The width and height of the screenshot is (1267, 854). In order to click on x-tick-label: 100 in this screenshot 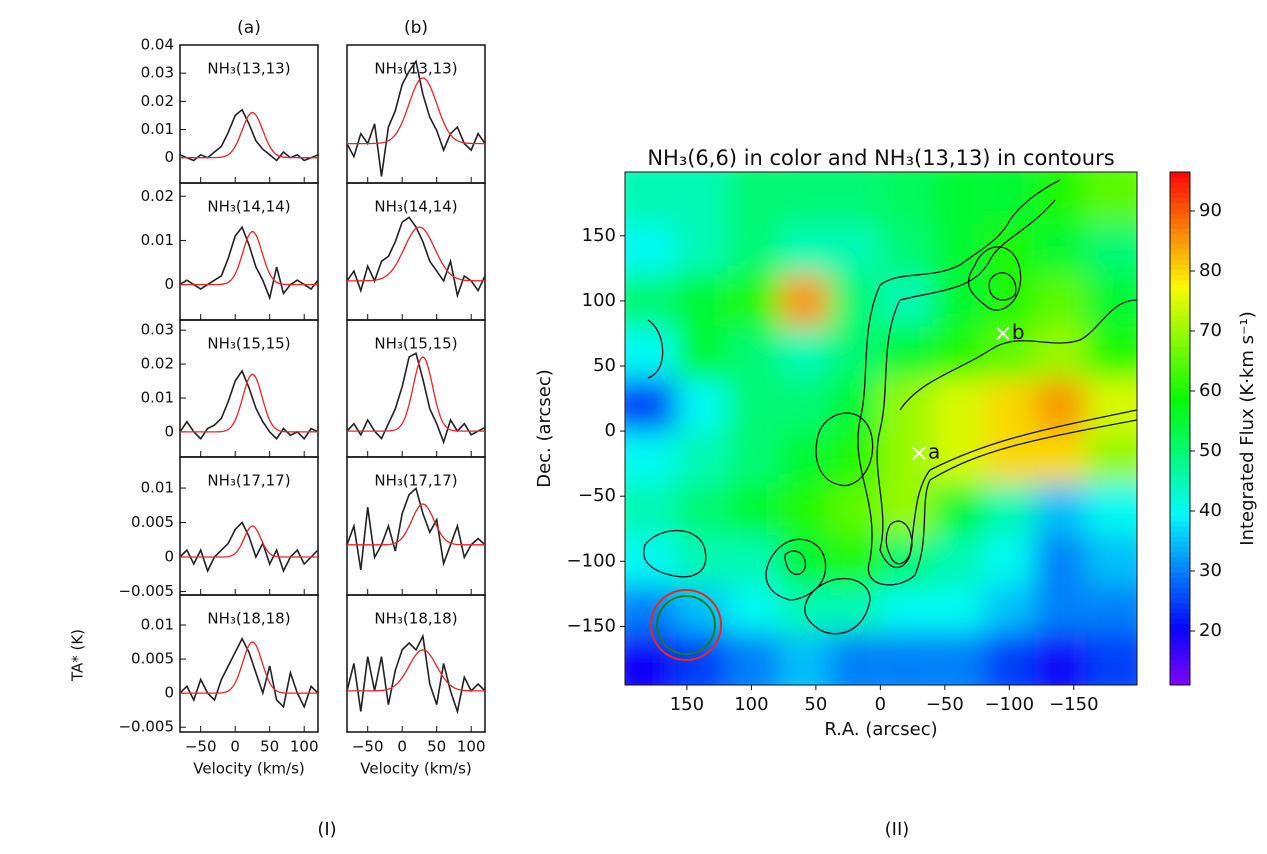, I will do `click(751, 704)`.